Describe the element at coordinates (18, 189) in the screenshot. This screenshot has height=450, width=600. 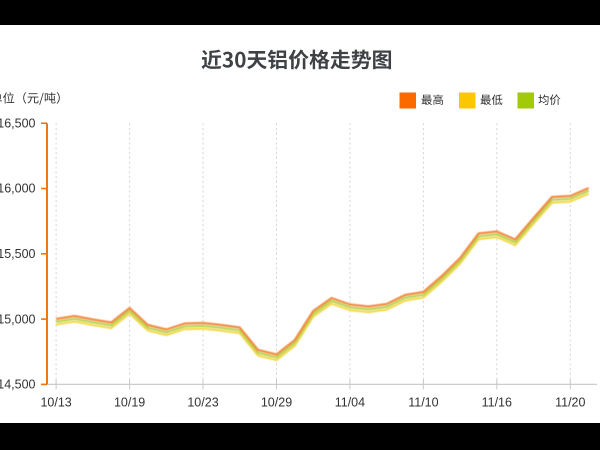
I see `svg-text: 16,000` at that location.